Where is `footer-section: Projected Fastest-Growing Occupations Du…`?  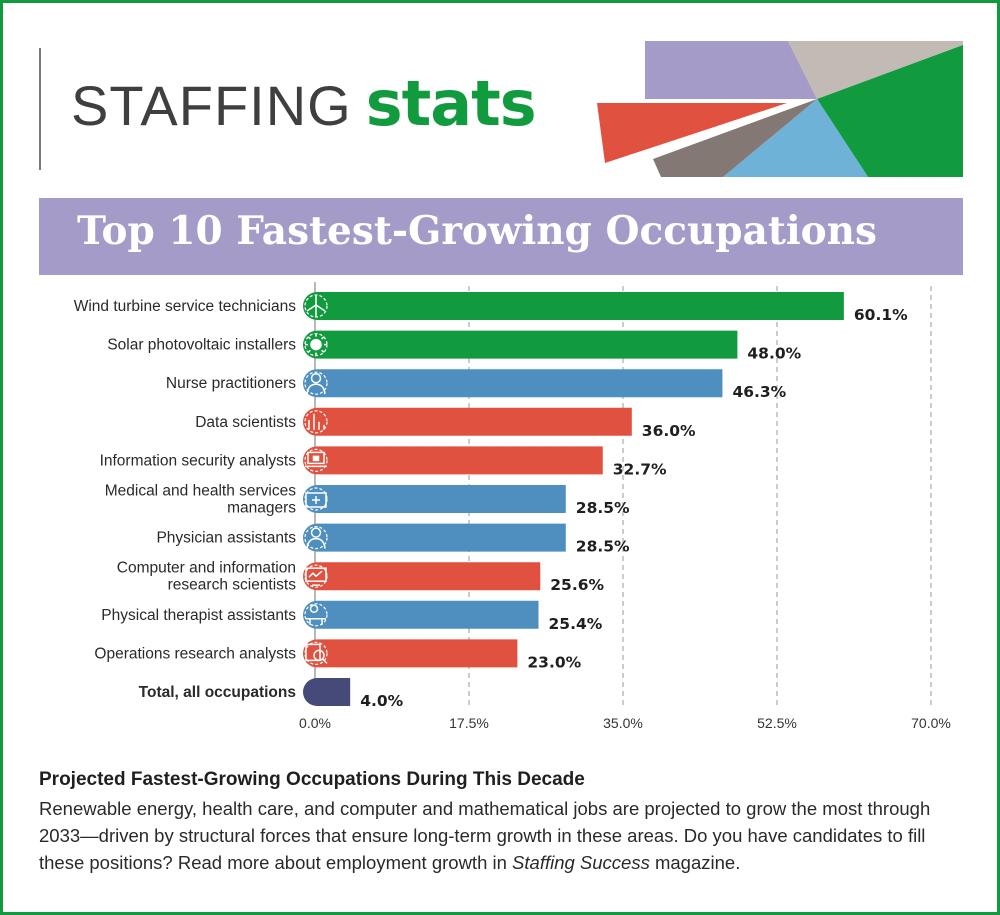 footer-section: Projected Fastest-Growing Occupations Du… is located at coordinates (504, 822).